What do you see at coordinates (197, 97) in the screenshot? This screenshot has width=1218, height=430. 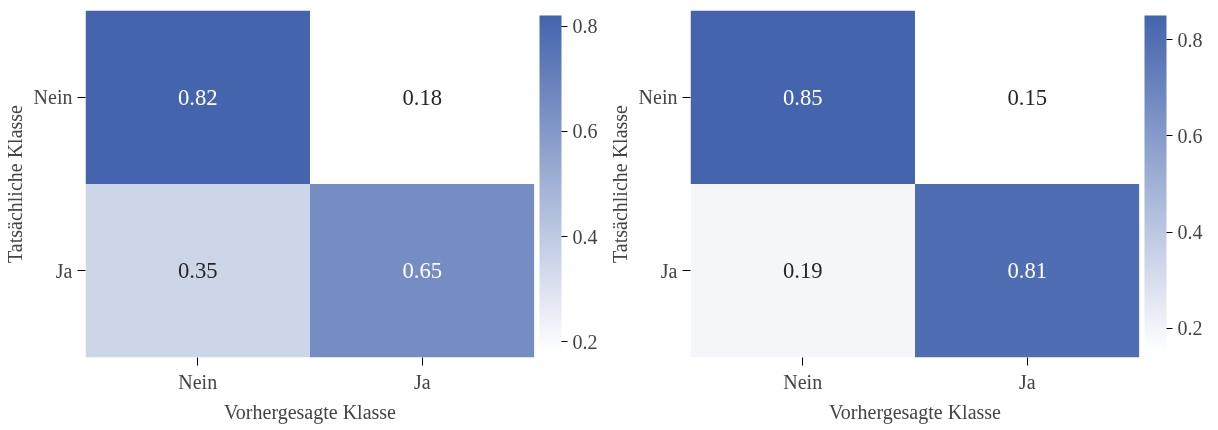 I see `data-label: 0.82` at bounding box center [197, 97].